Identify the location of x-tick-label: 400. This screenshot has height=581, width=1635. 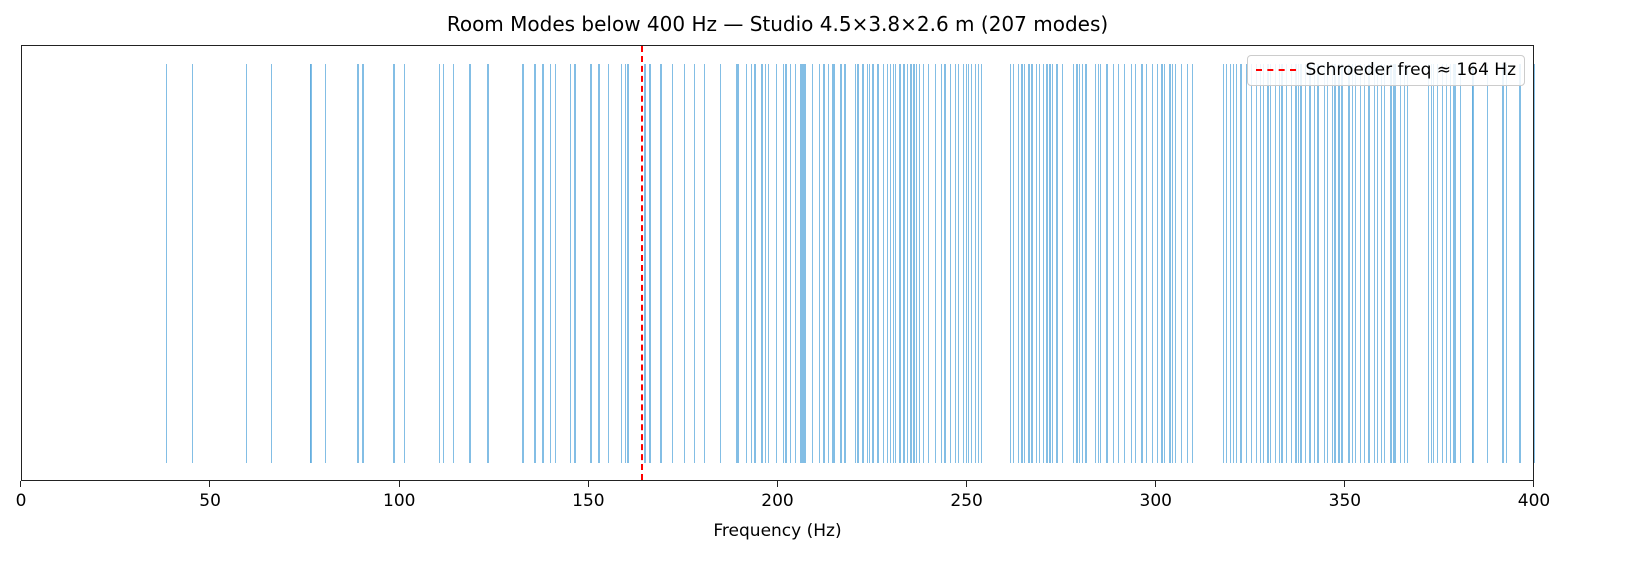
(1534, 501).